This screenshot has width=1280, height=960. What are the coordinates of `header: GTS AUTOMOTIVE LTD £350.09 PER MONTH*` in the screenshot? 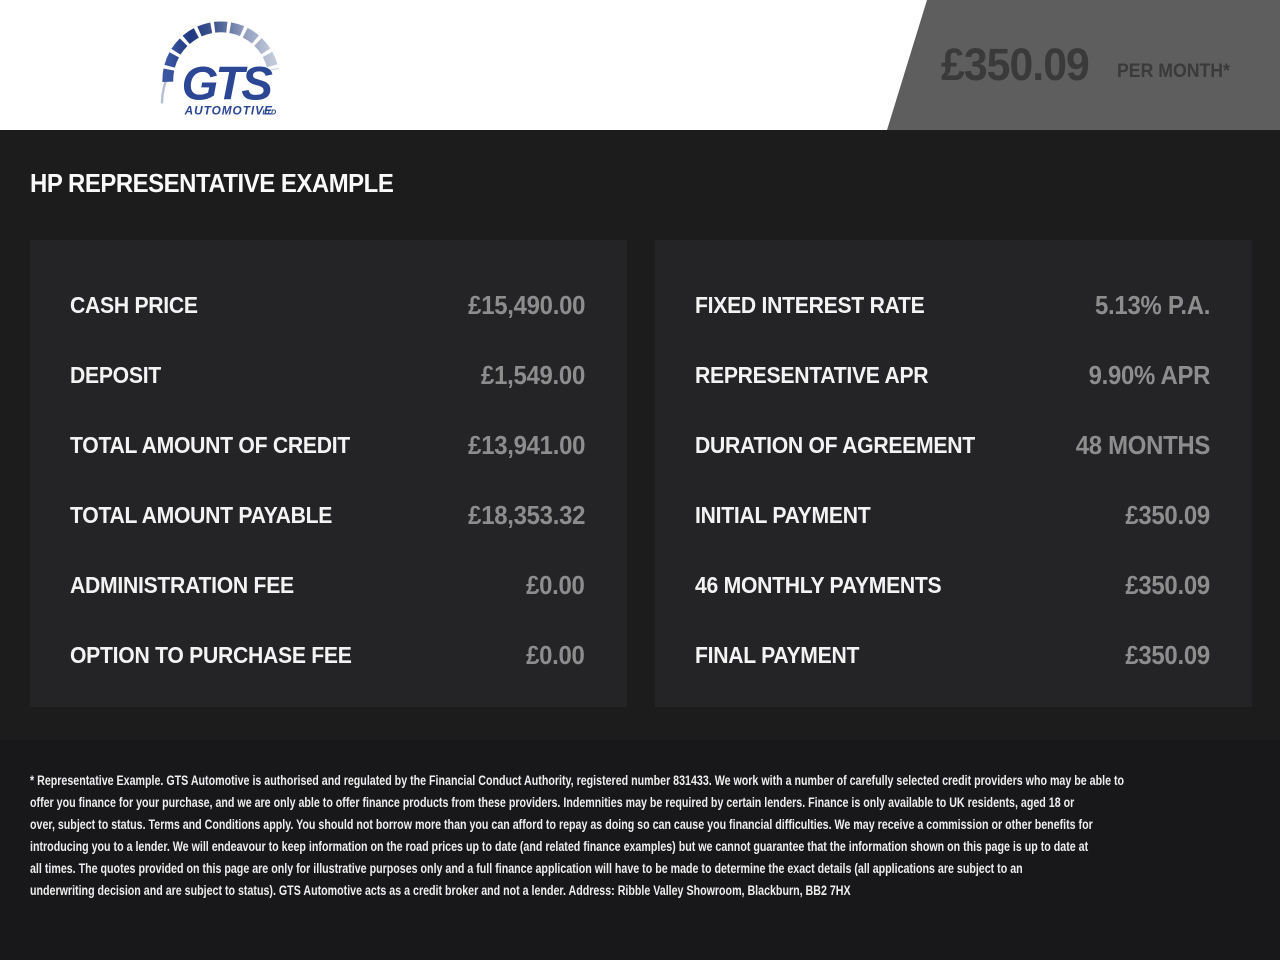 It's located at (640, 65).